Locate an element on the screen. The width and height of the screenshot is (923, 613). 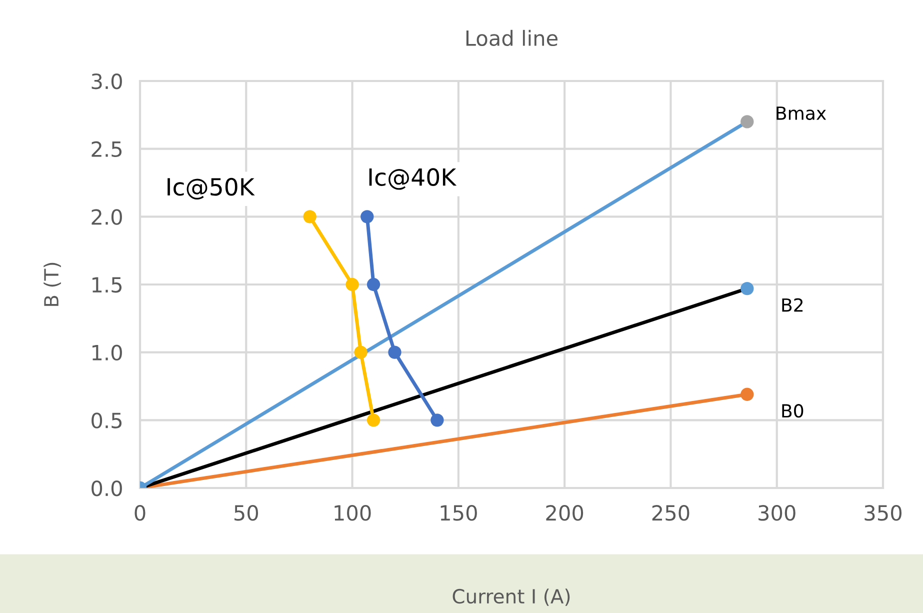
series-label: B0 is located at coordinates (793, 411).